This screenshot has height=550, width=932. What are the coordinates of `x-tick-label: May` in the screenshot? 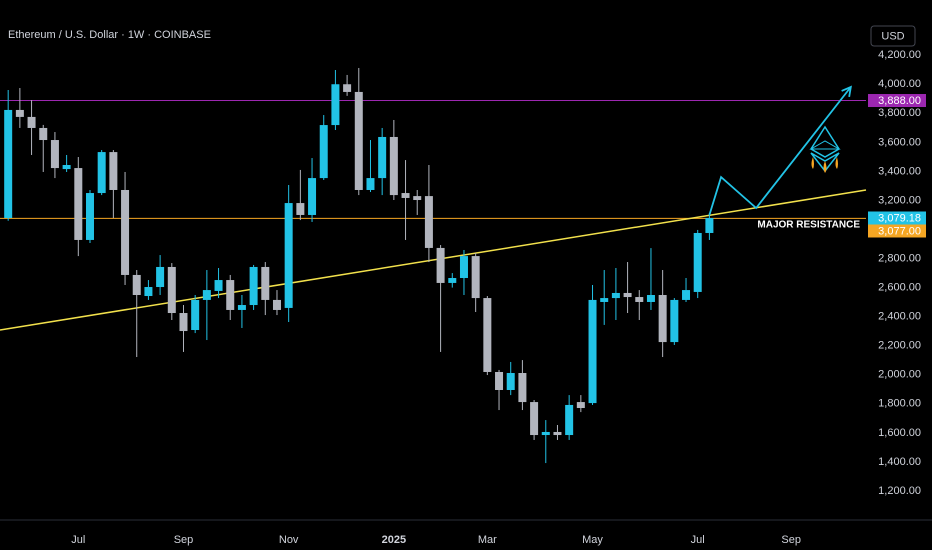 It's located at (592, 540).